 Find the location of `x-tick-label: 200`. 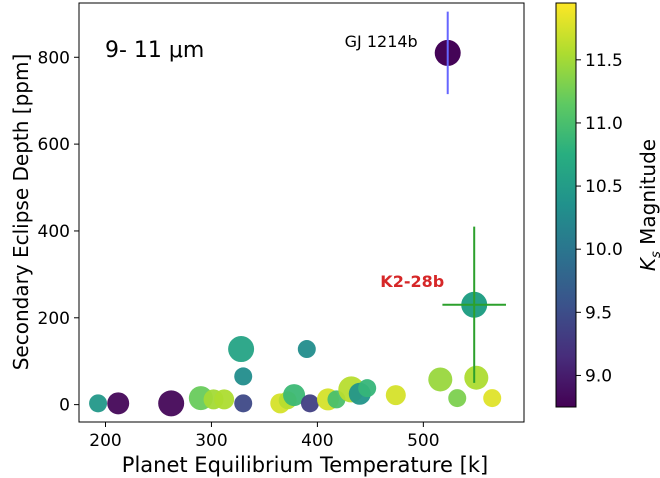

x-tick-label: 200 is located at coordinates (105, 441).